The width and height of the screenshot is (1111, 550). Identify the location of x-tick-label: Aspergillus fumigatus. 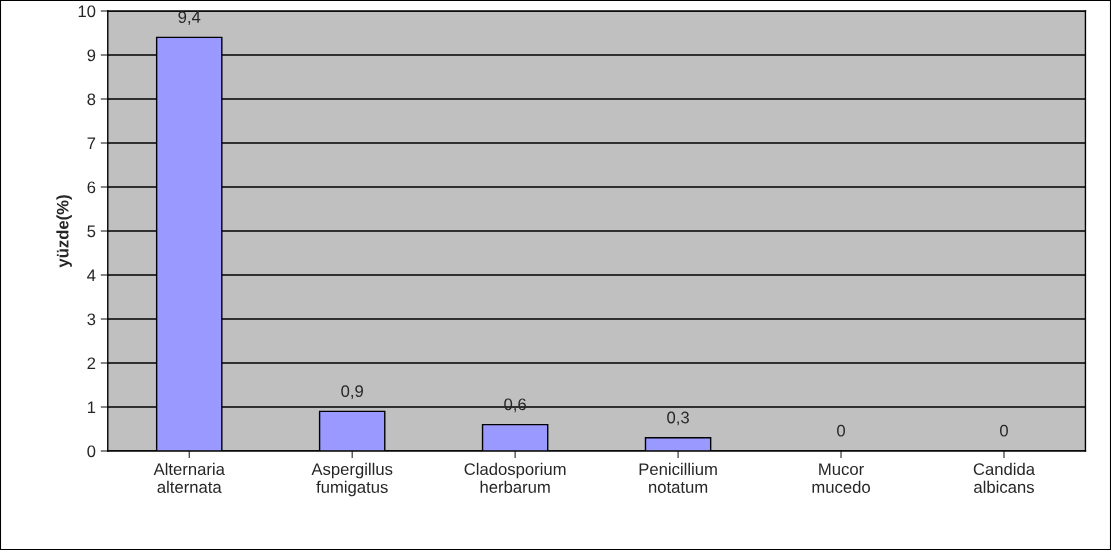
(352, 479).